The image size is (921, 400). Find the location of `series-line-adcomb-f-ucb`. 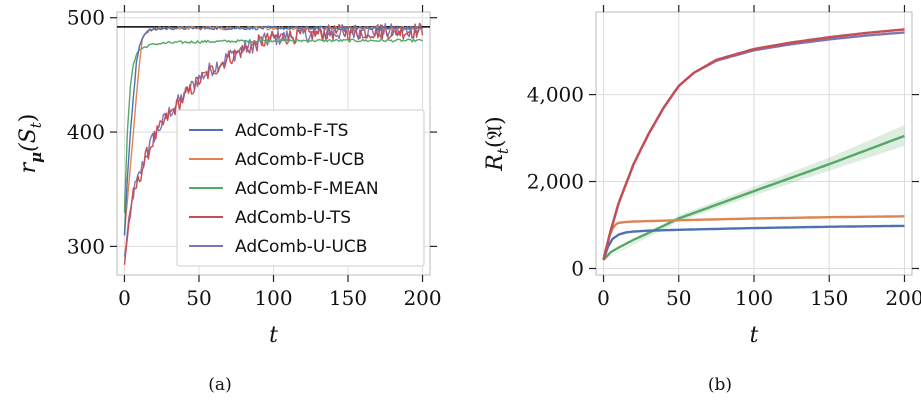

series-line-adcomb-f-ucb is located at coordinates (753, 238).